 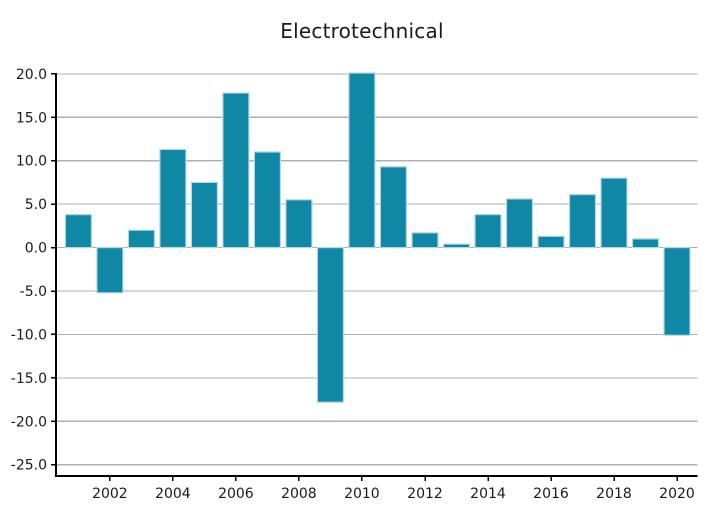 What do you see at coordinates (299, 494) in the screenshot?
I see `x-tick-label-2008: 2008` at bounding box center [299, 494].